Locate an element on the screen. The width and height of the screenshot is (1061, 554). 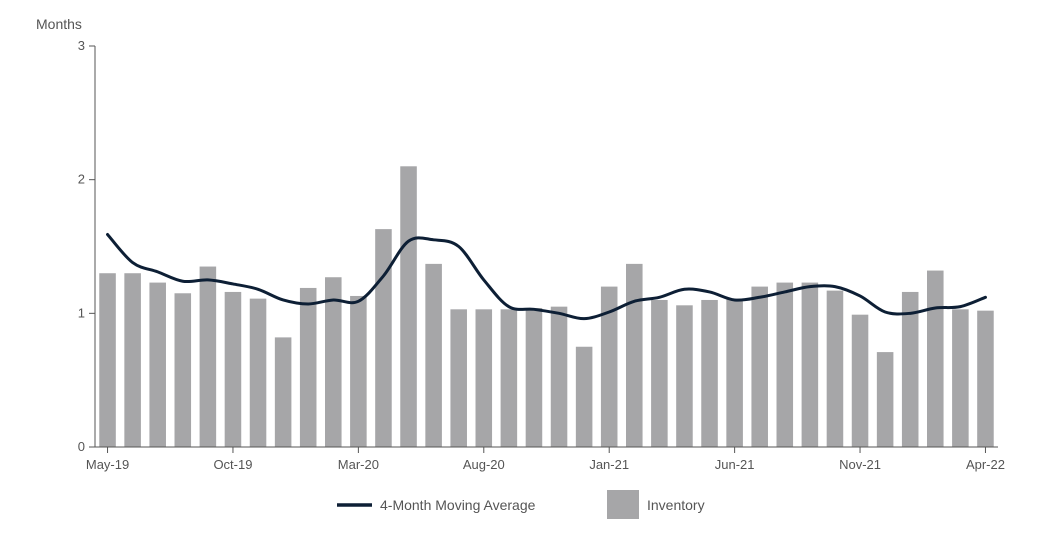
y-tick-label-2: 2 is located at coordinates (81, 179).